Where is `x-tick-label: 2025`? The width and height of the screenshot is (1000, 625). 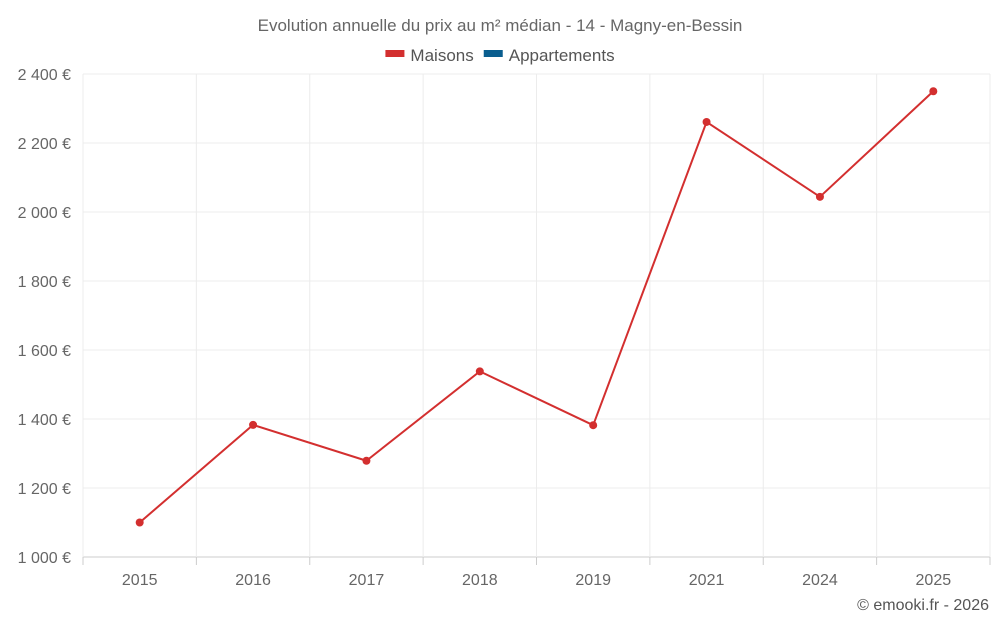 x-tick-label: 2025 is located at coordinates (934, 580).